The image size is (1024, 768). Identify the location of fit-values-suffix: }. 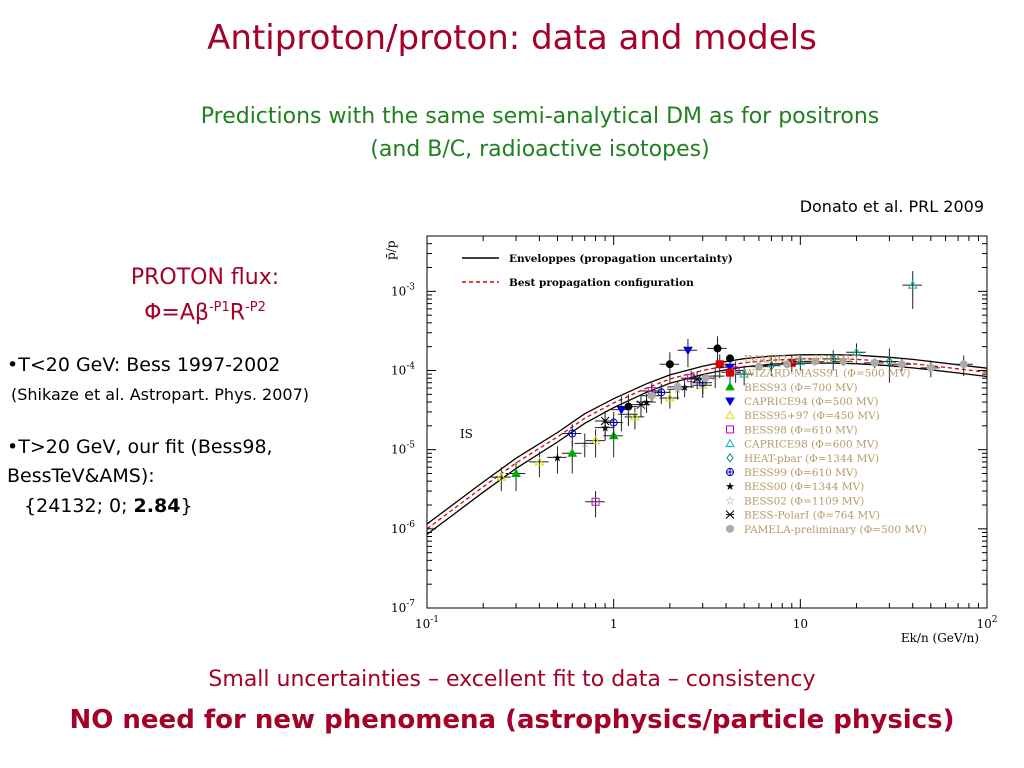
(186, 506).